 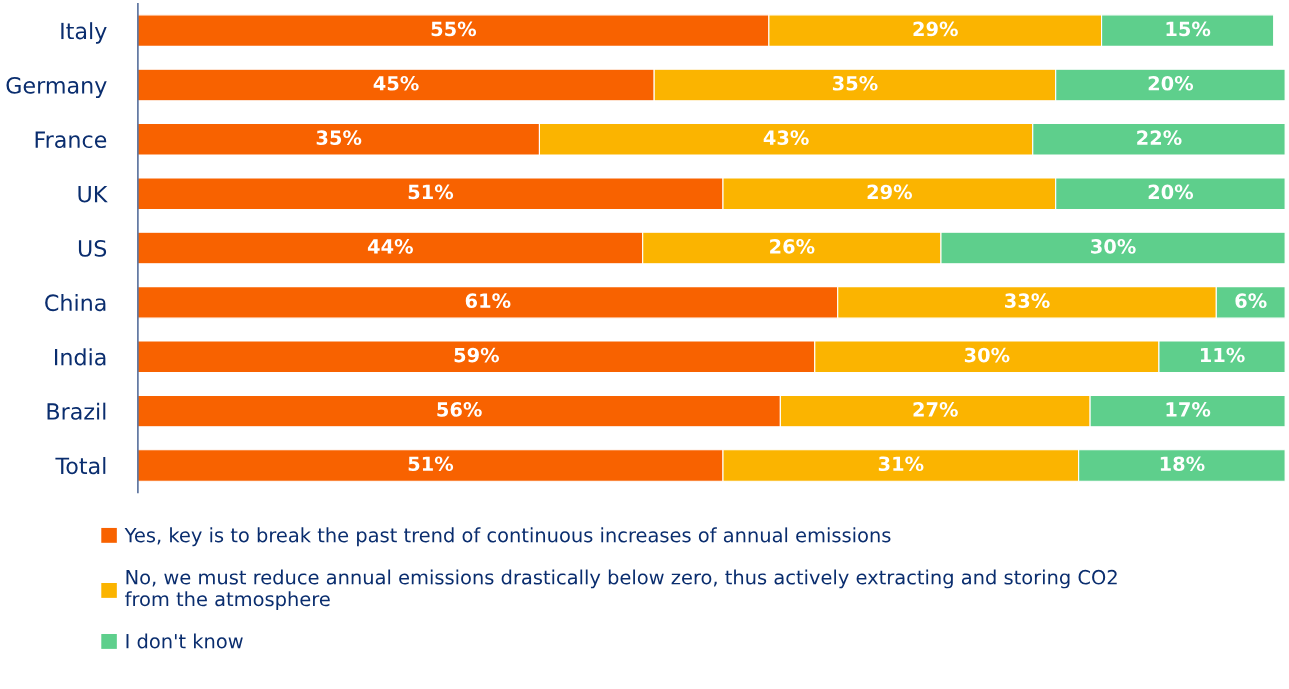 What do you see at coordinates (1251, 301) in the screenshot?
I see `data-label: 6%` at bounding box center [1251, 301].